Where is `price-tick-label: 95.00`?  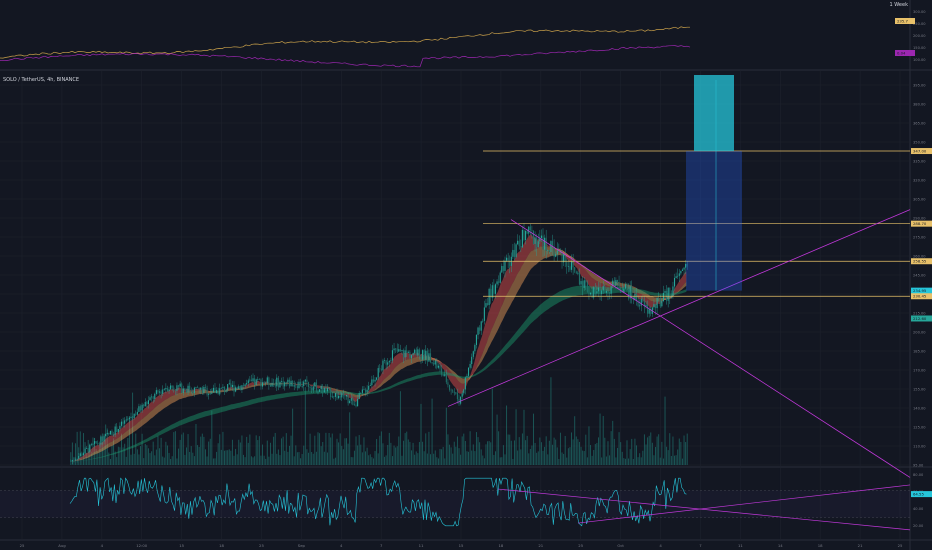
price-tick-label: 95.00 is located at coordinates (918, 466).